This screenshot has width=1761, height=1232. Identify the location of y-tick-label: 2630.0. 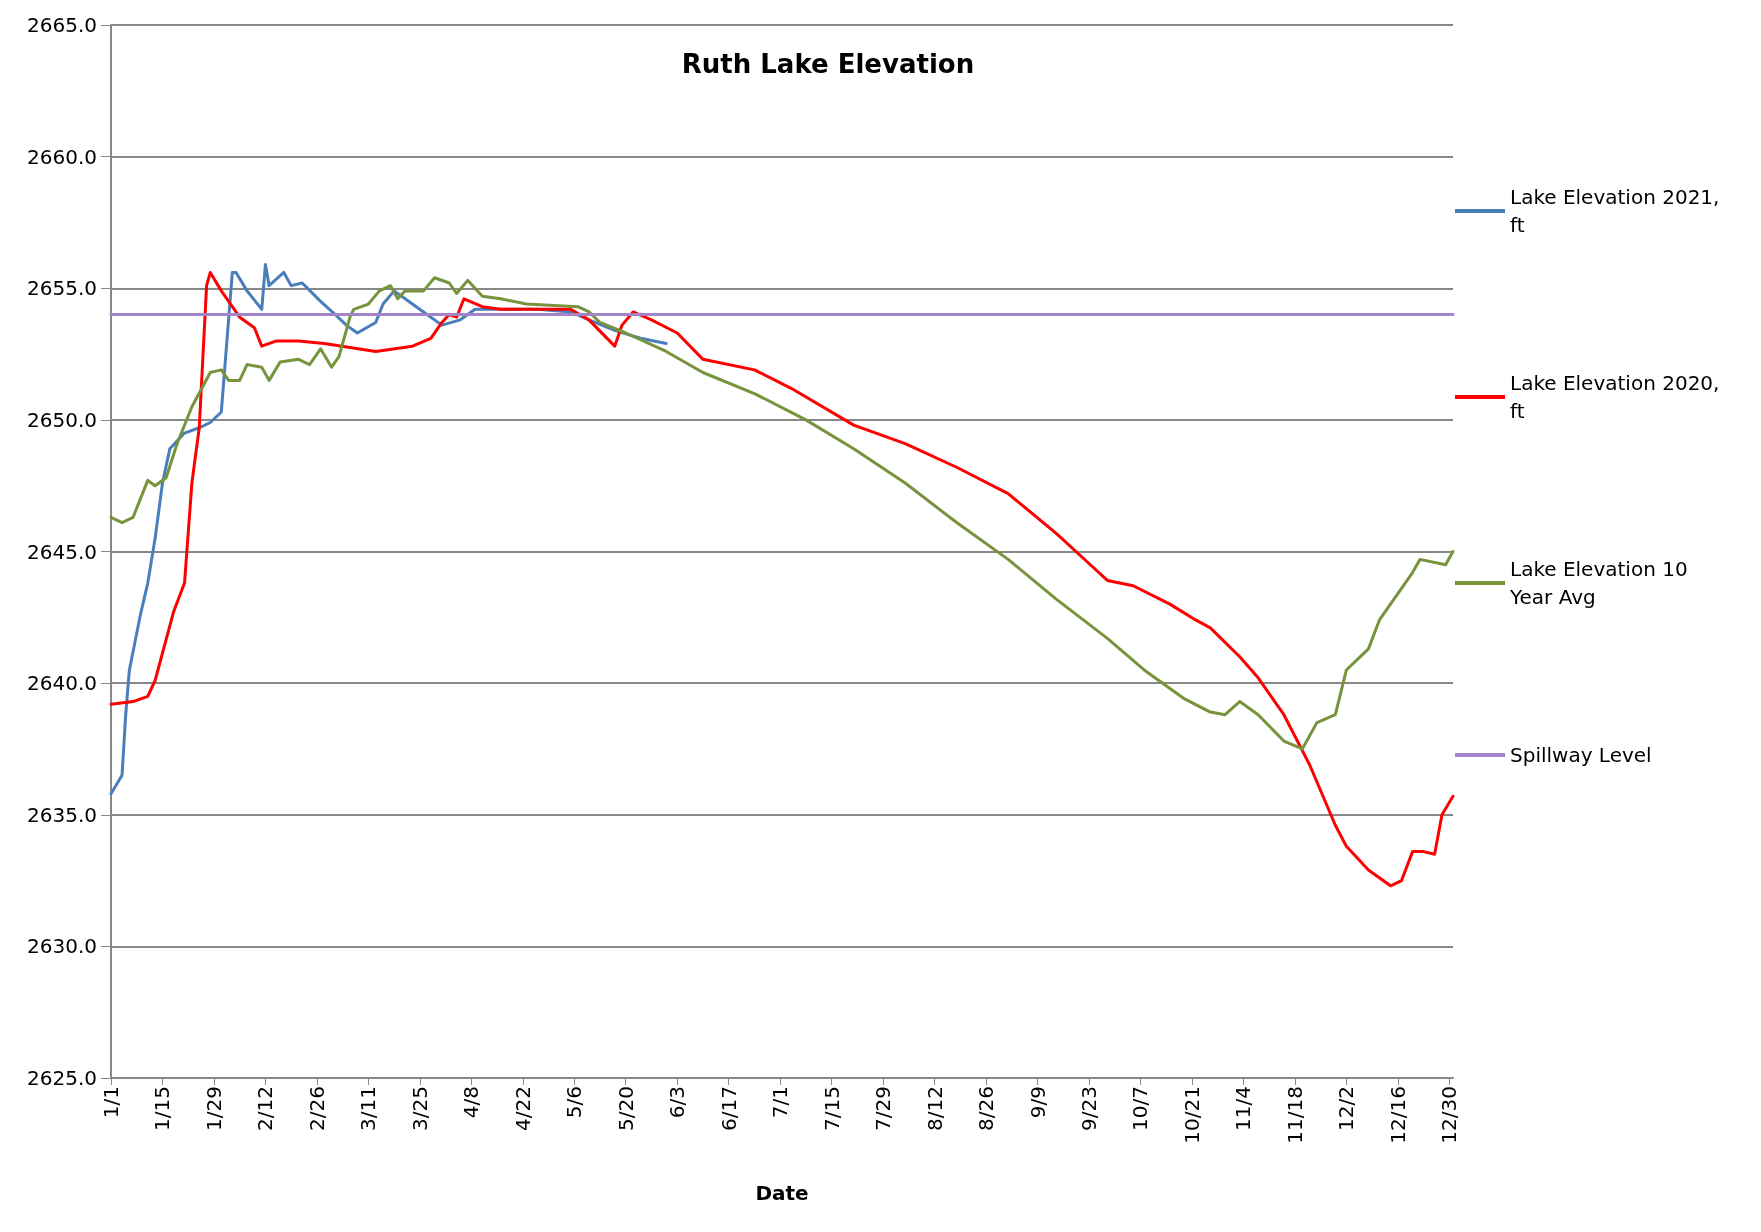
(62, 946).